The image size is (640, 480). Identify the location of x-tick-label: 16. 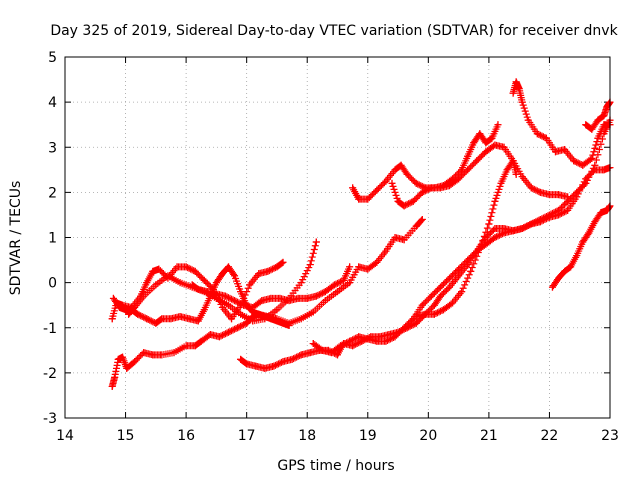
(186, 436).